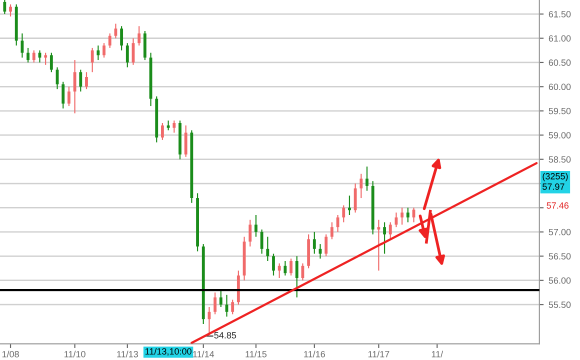 This screenshot has height=360, width=580. I want to click on y-tick-label: 61.50, so click(559, 14).